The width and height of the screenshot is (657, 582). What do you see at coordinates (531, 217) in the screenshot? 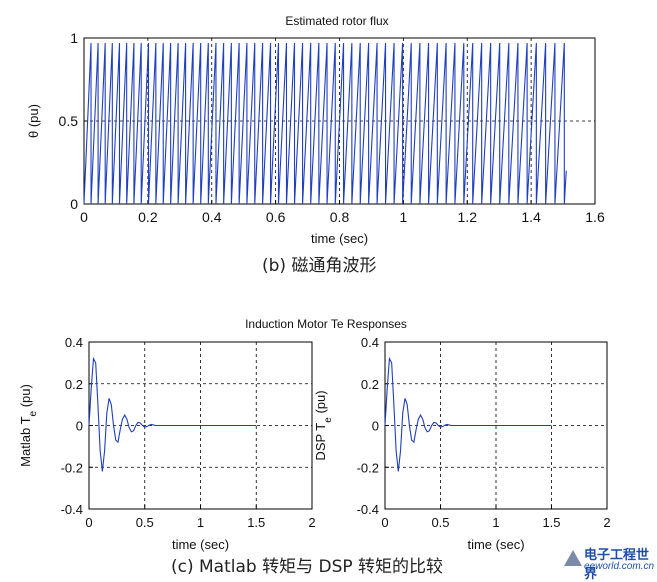
I see `x-tick-label: 1.4` at bounding box center [531, 217].